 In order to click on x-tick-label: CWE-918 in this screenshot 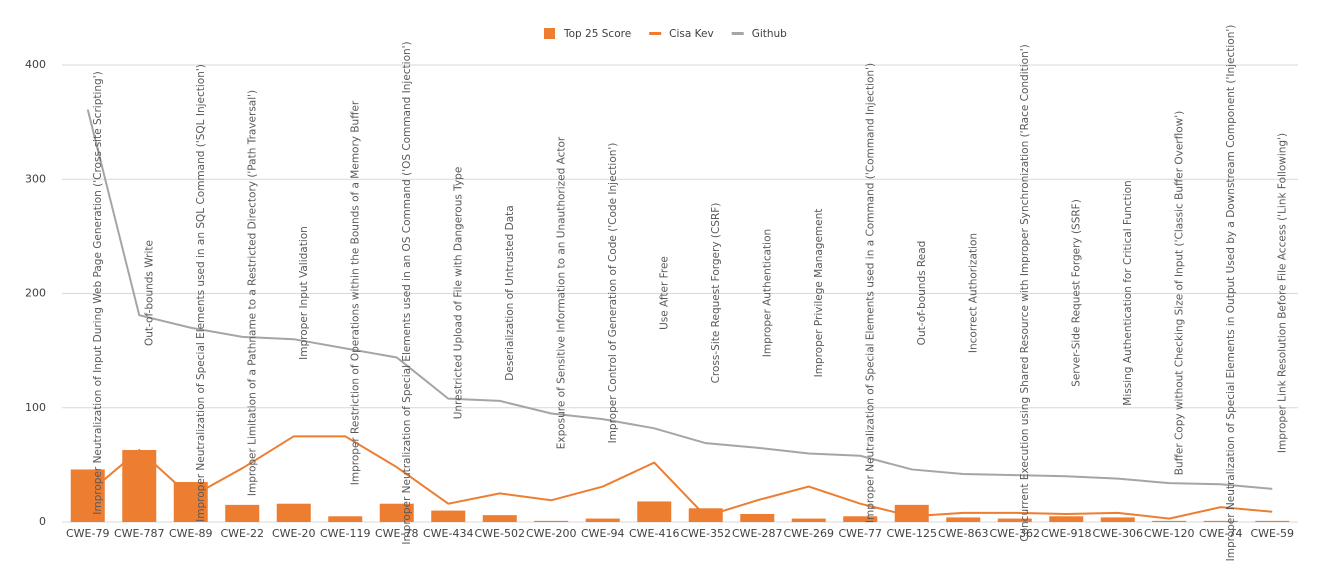, I will do `click(1066, 533)`.